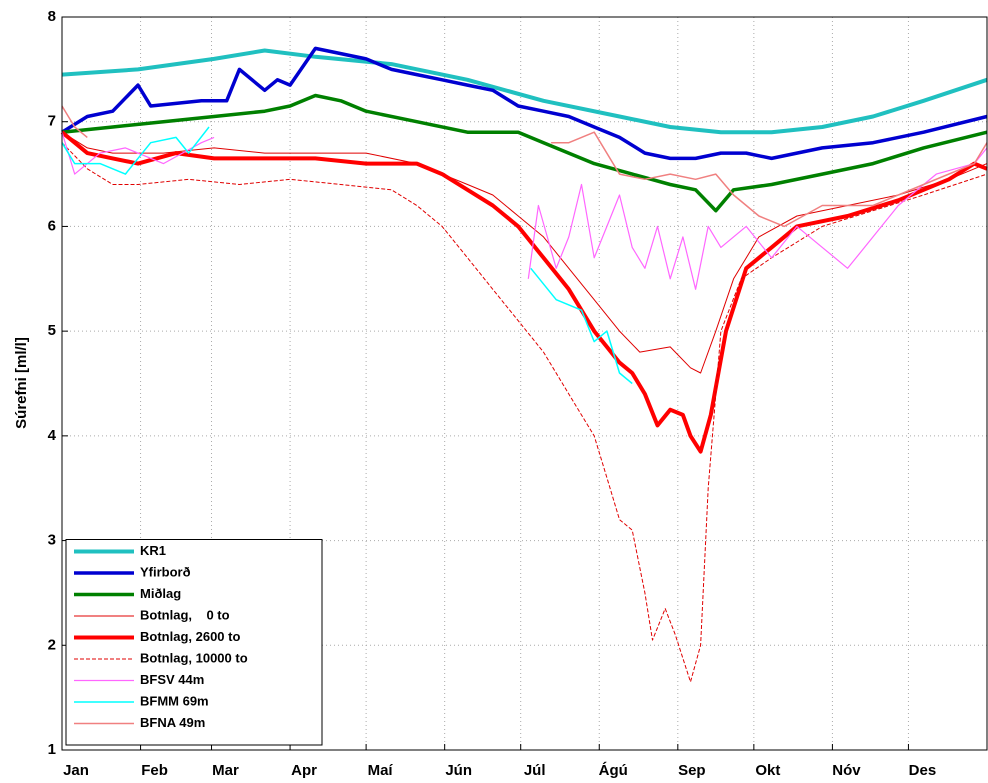  Describe the element at coordinates (923, 770) in the screenshot. I see `x-tick-label: Des` at that location.